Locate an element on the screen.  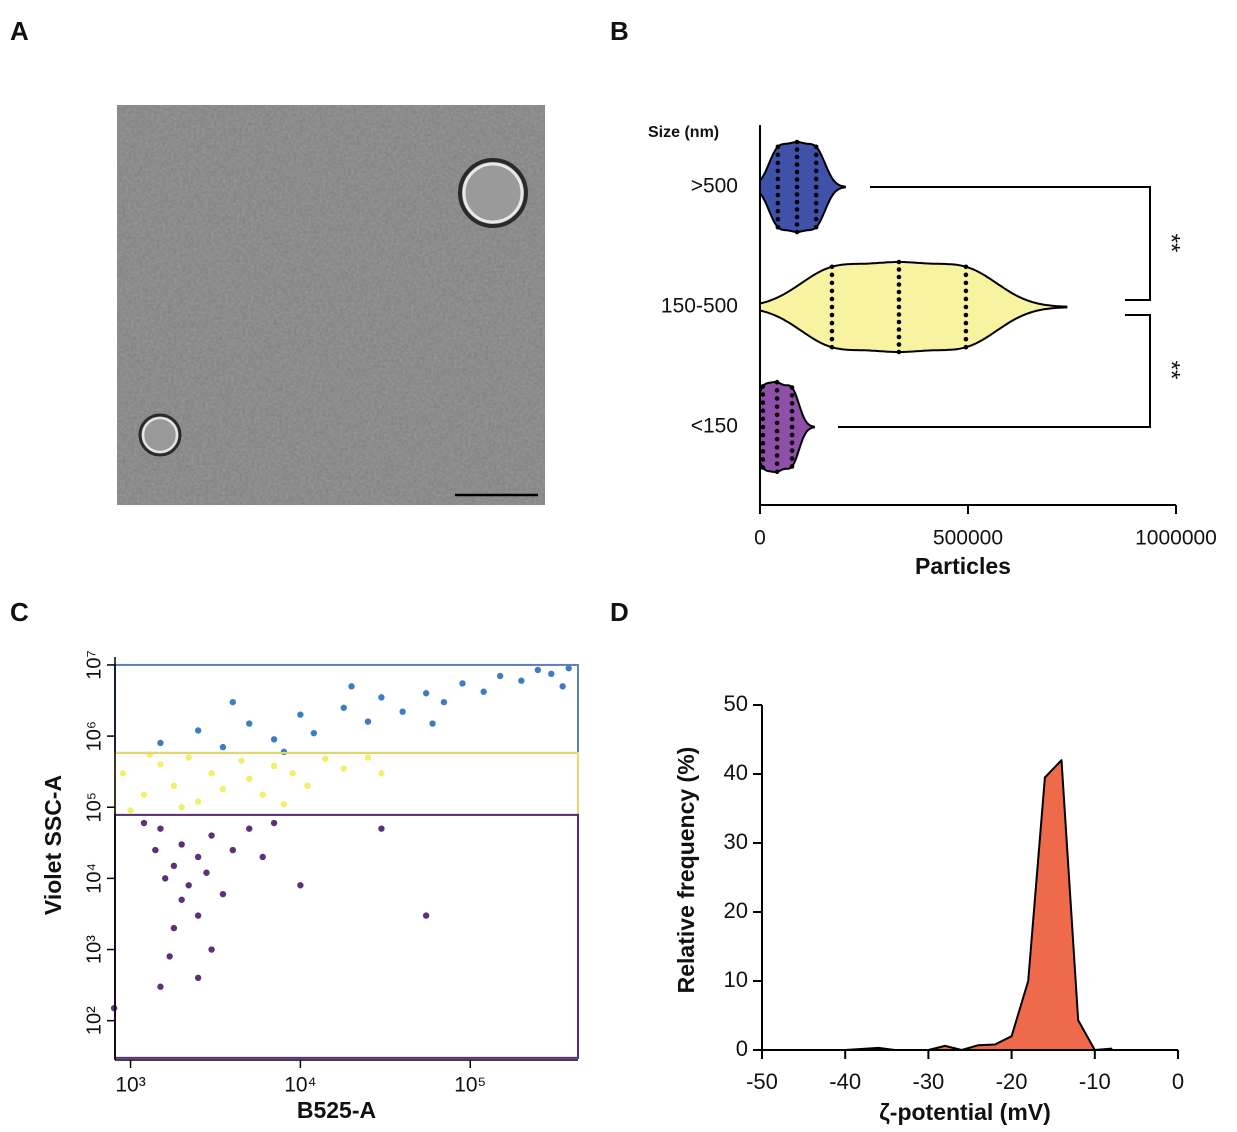
y-tick-label: 30 is located at coordinates (736, 841).